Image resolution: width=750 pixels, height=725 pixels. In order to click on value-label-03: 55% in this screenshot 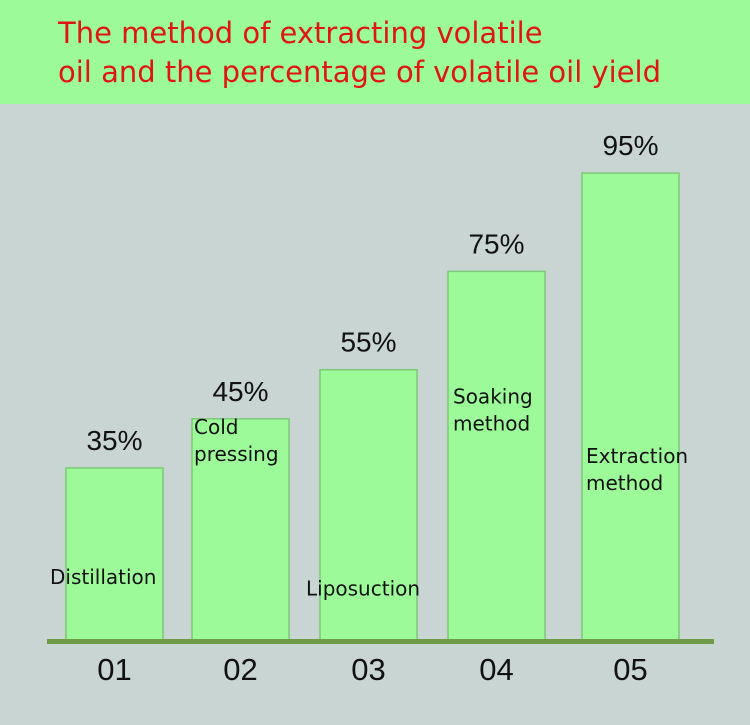, I will do `click(368, 342)`.